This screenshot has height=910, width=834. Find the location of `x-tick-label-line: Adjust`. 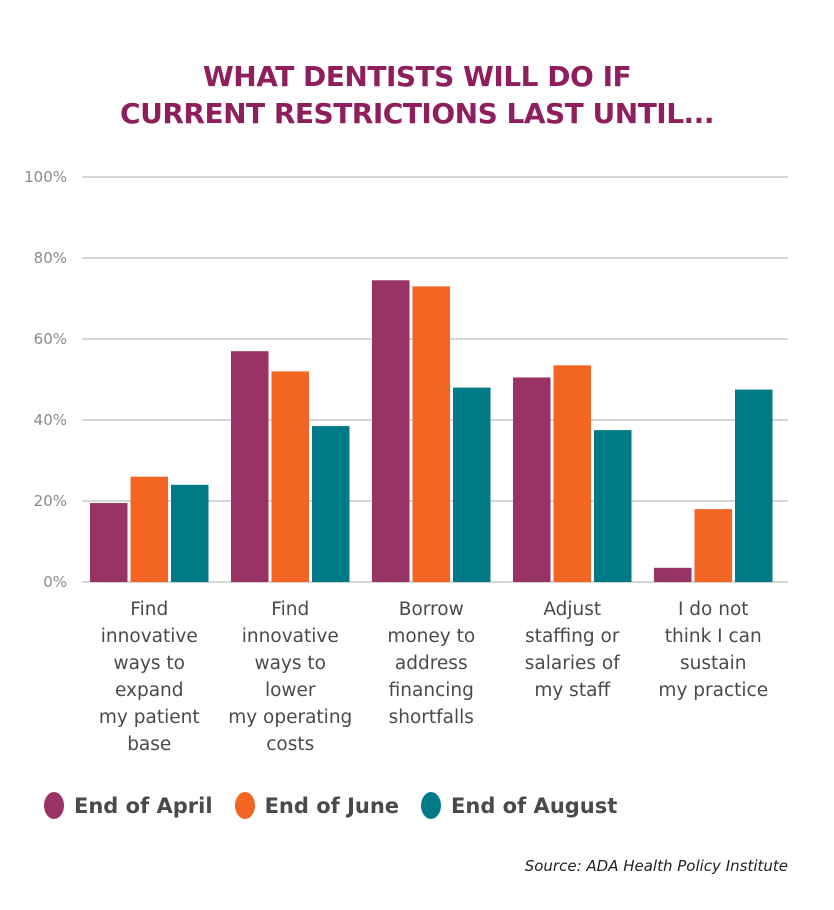

x-tick-label-line: Adjust is located at coordinates (572, 609).